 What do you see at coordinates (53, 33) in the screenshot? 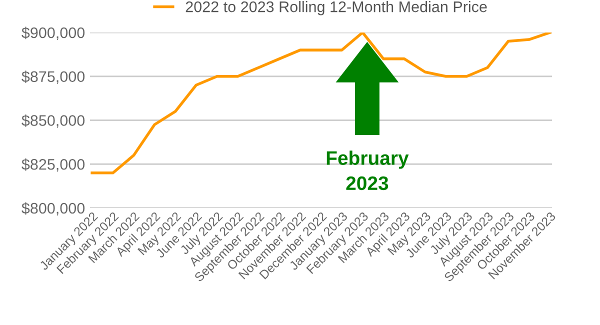
I see `y-tick-label: $900,000` at bounding box center [53, 33].